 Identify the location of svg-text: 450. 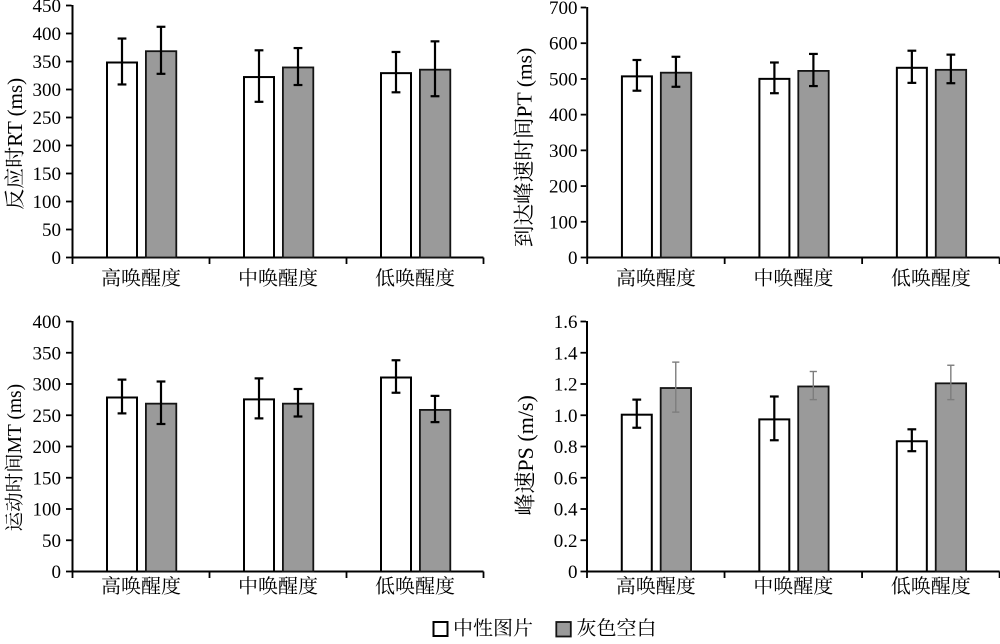
(47, 8).